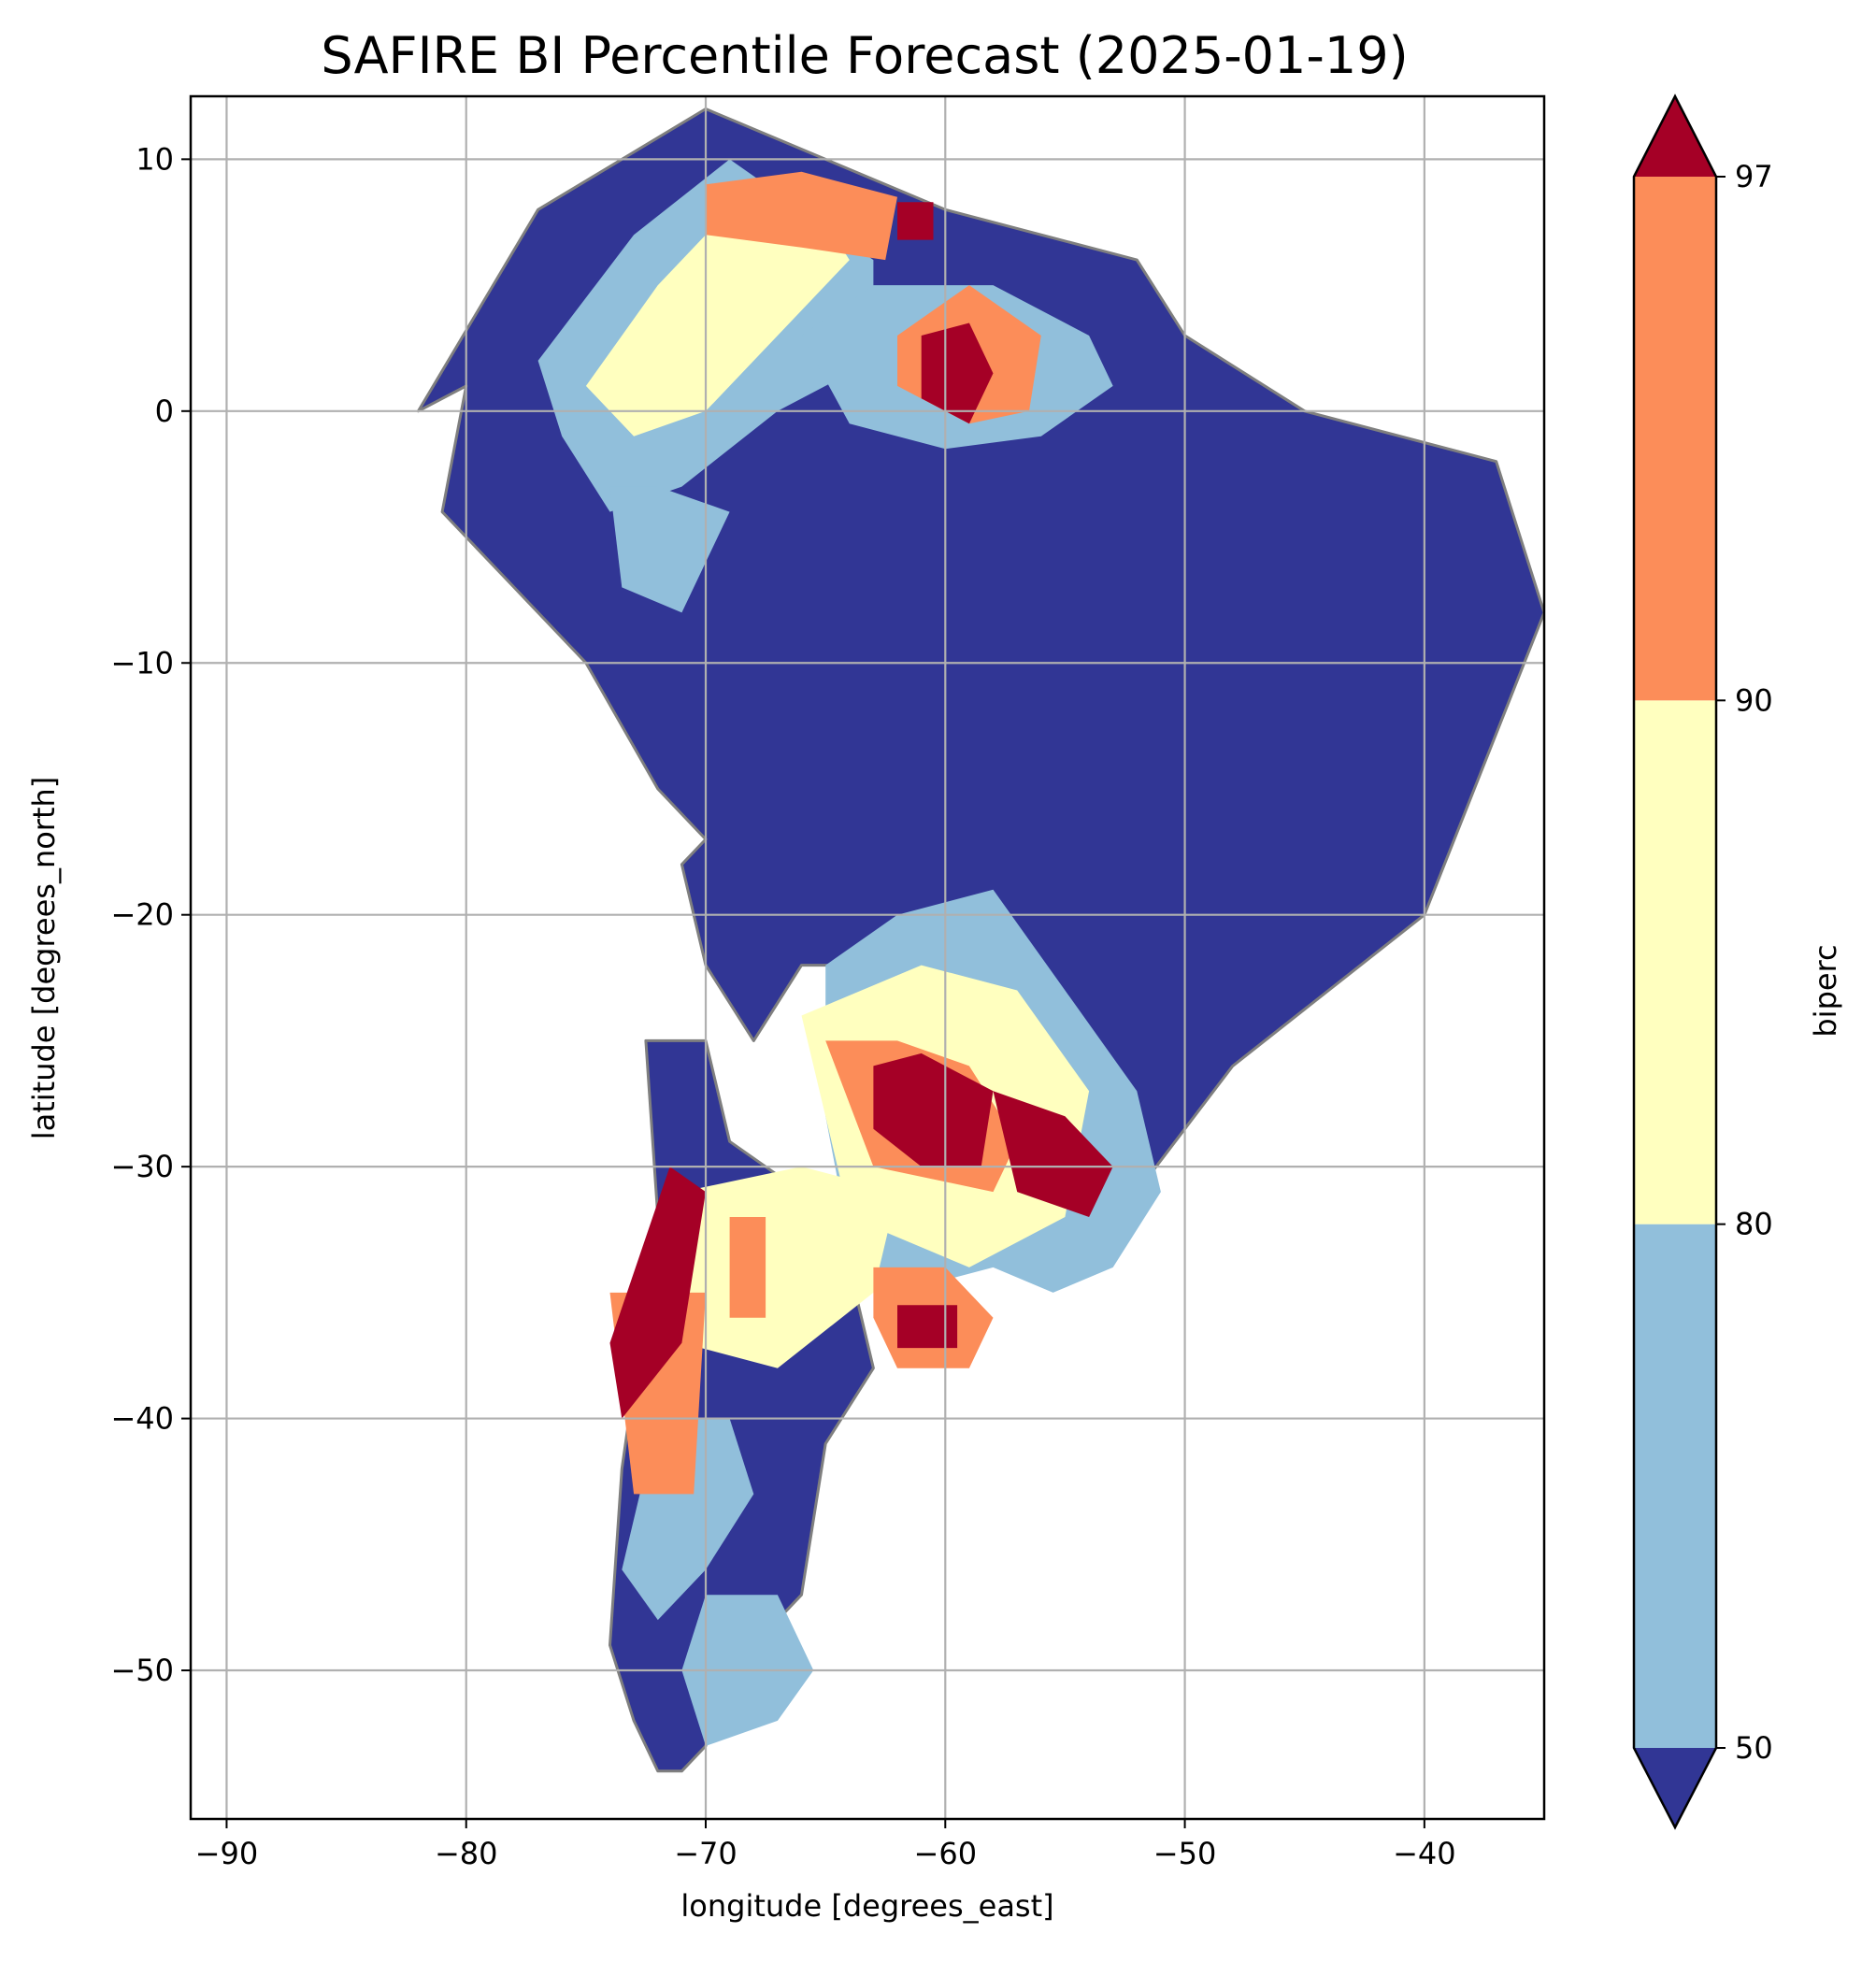 The image size is (1876, 1976). I want to click on x-tick-label: −80, so click(467, 1853).